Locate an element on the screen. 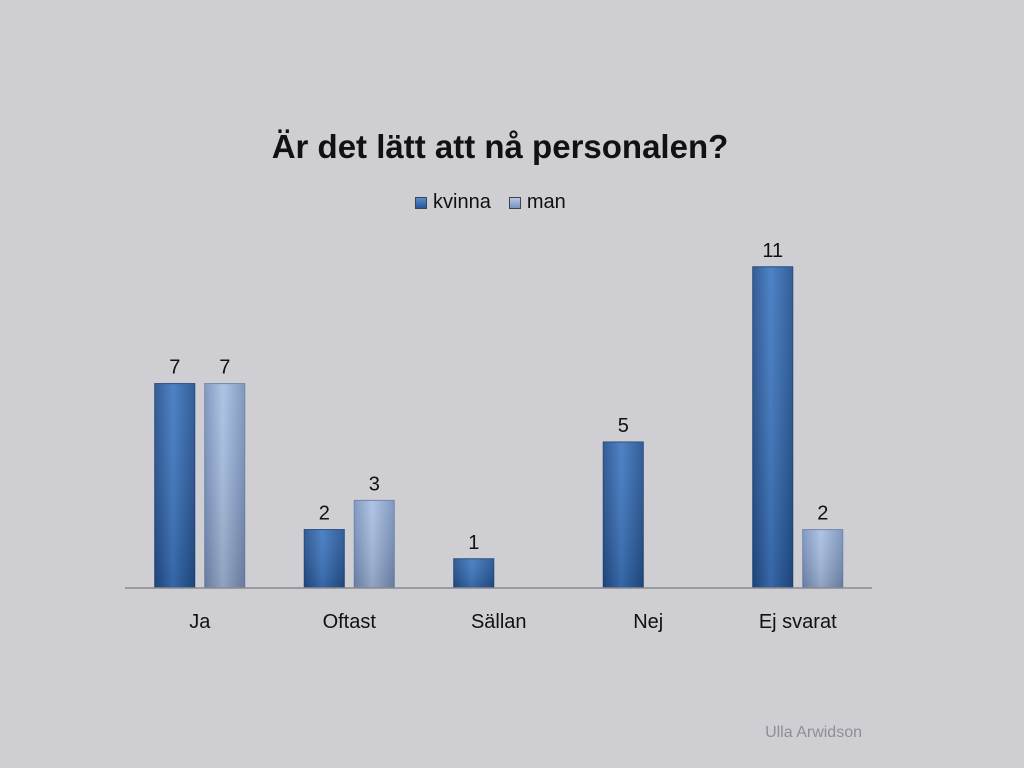 Image resolution: width=1024 pixels, height=768 pixels. legend-item-man: man is located at coordinates (537, 202).